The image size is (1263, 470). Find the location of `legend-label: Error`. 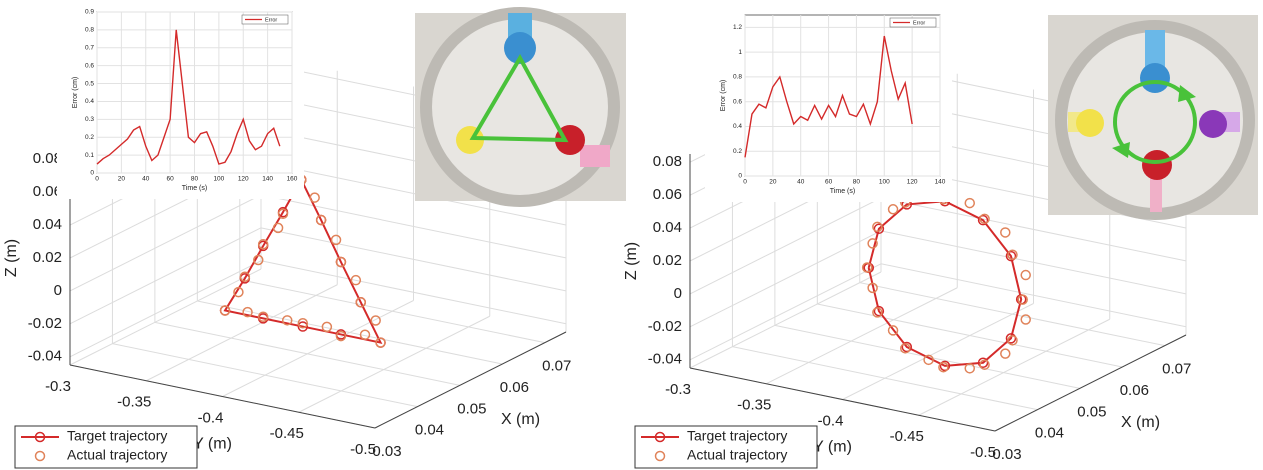

legend-label: Error is located at coordinates (919, 23).